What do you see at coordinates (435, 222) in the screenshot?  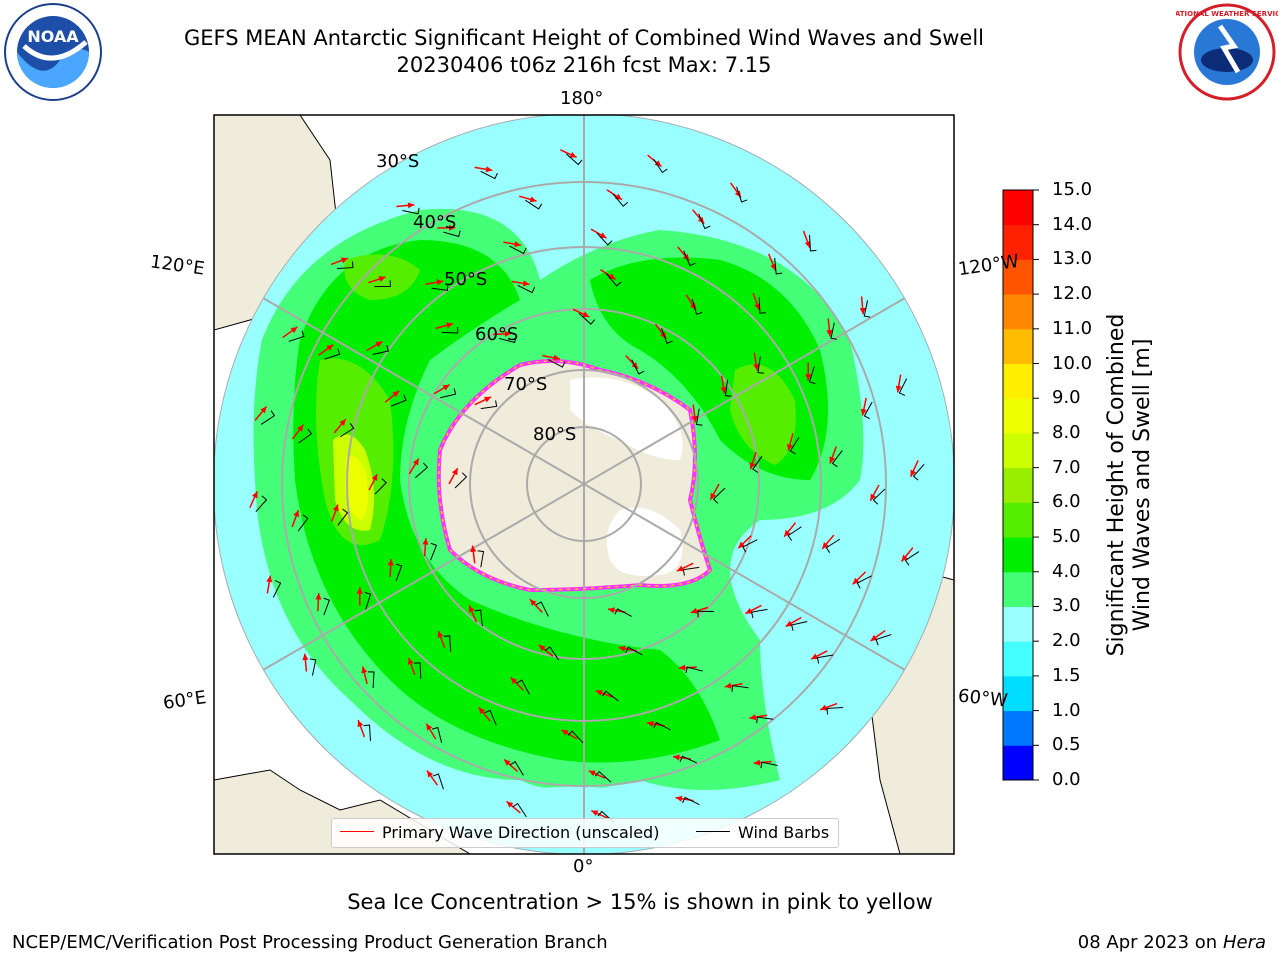 I see `lat-label-40s: 40°S` at bounding box center [435, 222].